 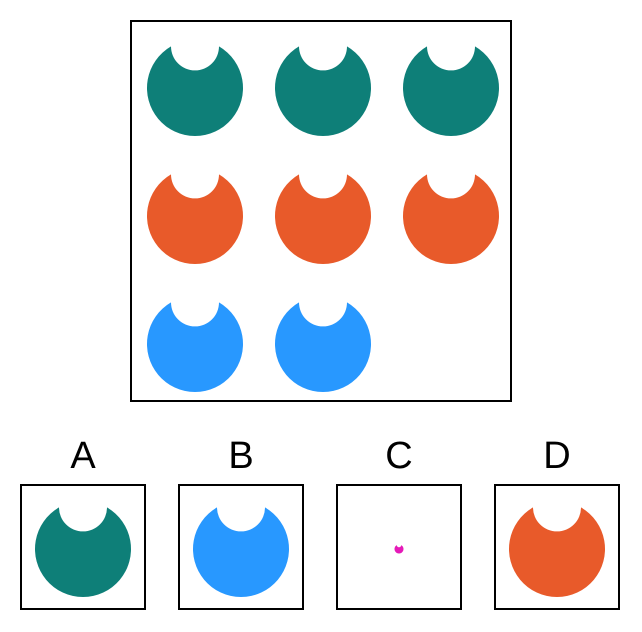 I want to click on option-label-c: C, so click(x=399, y=456).